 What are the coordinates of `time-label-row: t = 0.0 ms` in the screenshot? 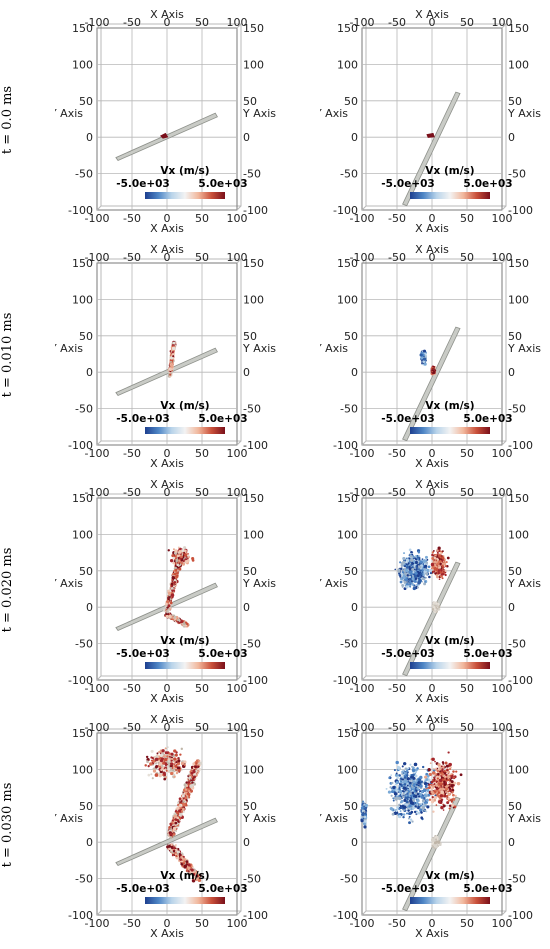 It's located at (8, 120).